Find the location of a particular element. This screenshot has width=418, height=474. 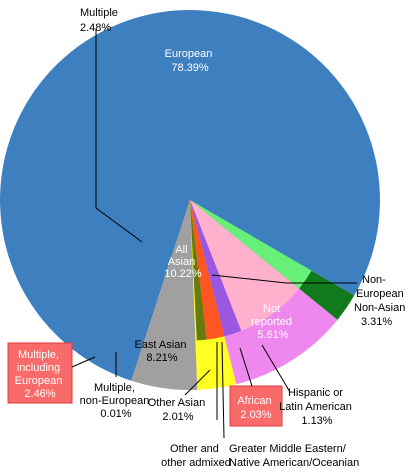

leader-line-multiple-including-european is located at coordinates (83, 362).